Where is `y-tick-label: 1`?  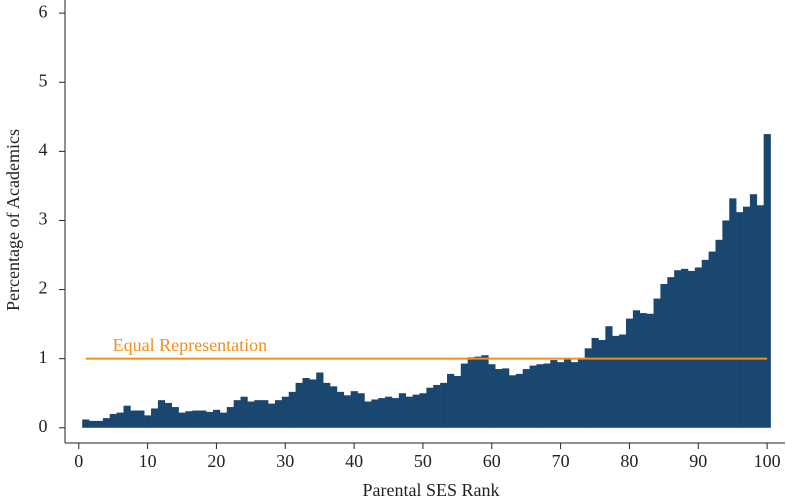 y-tick-label: 1 is located at coordinates (43, 357).